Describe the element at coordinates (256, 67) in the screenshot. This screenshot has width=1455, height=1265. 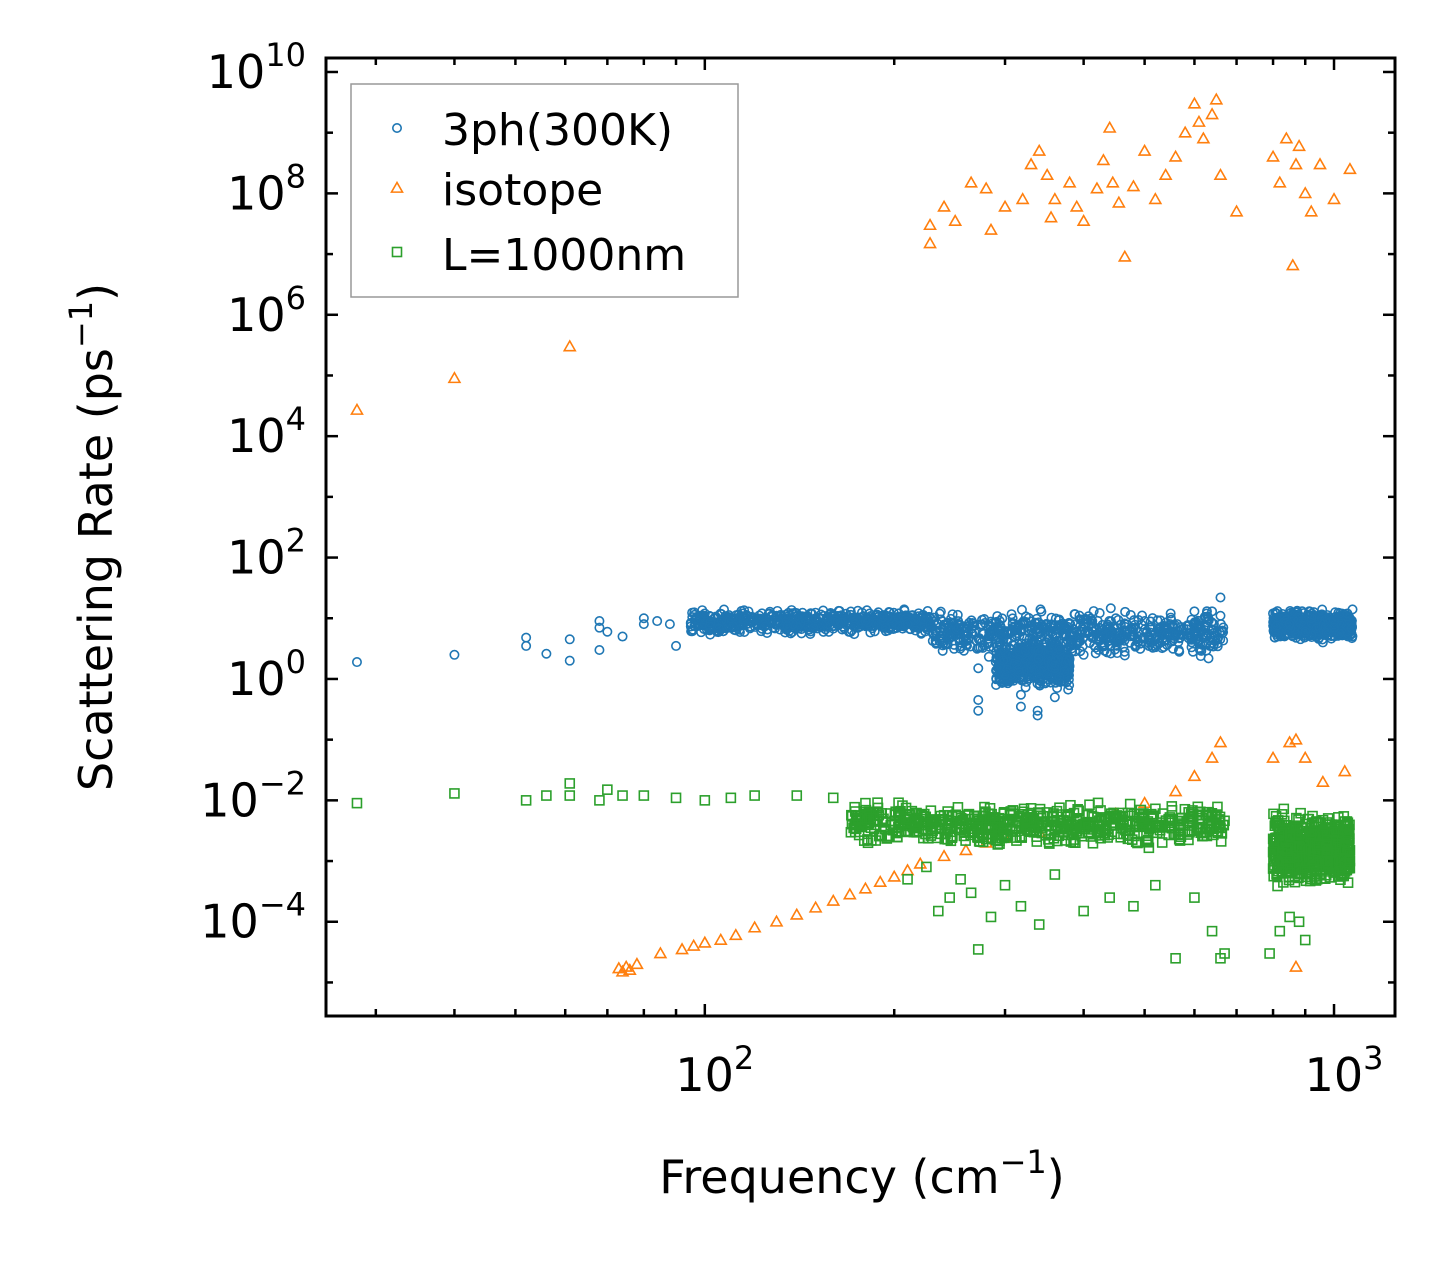
I see `y-tick-label: 10¹⁰` at that location.